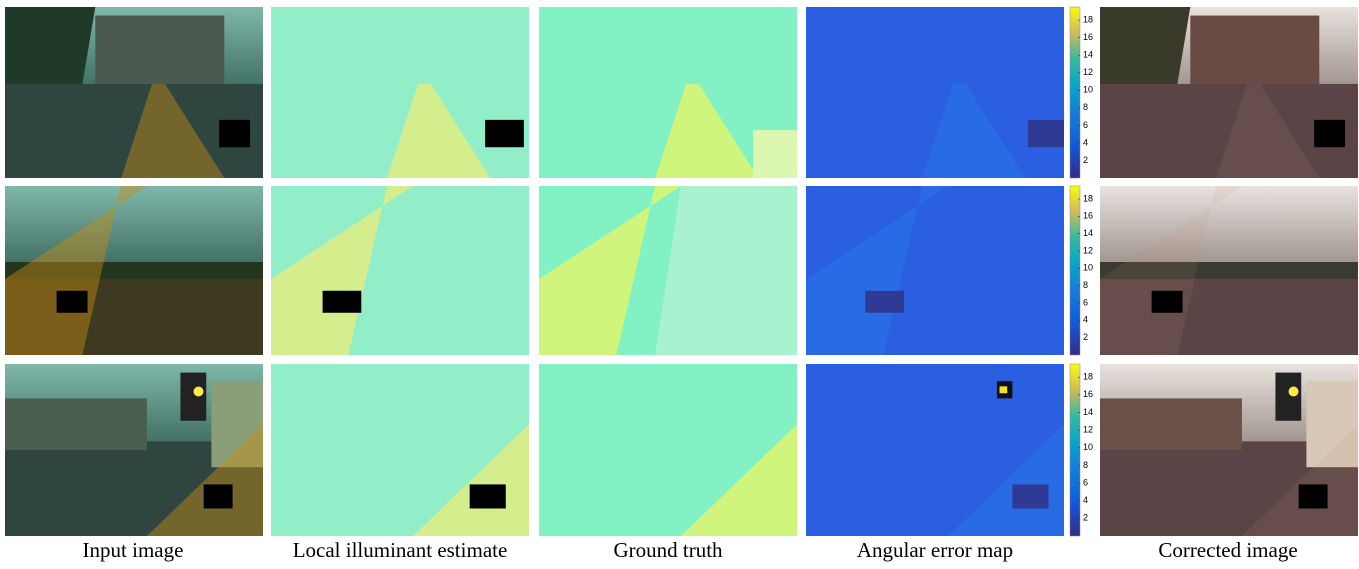 The height and width of the screenshot is (569, 1359). Describe the element at coordinates (1227, 550) in the screenshot. I see `caption: Corrected image` at that location.